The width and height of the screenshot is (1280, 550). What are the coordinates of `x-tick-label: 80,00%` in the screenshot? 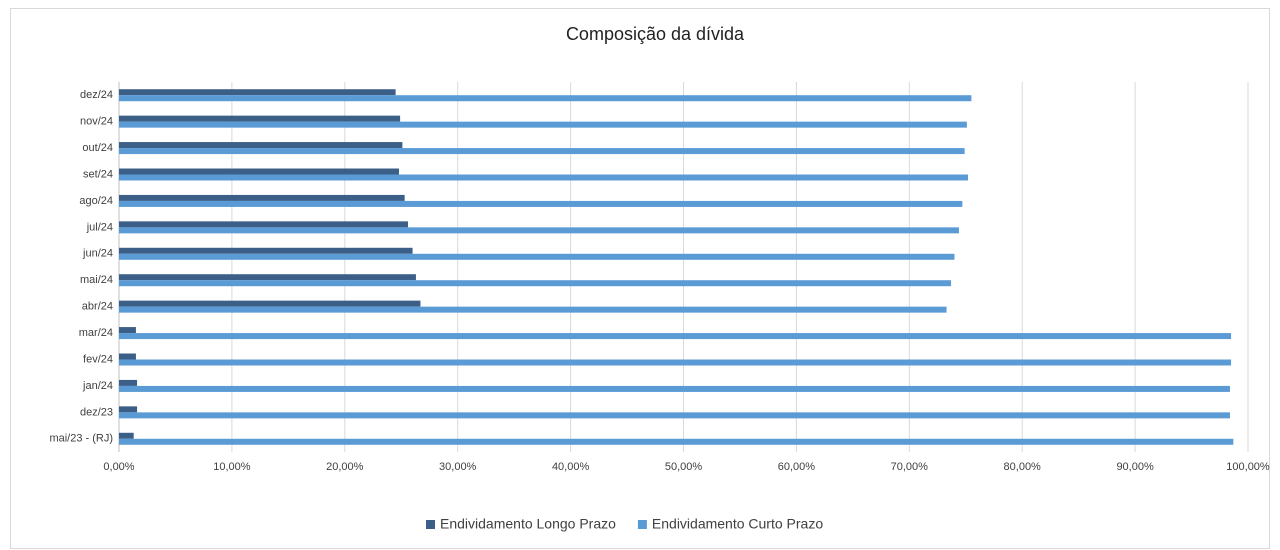 It's located at (1023, 467).